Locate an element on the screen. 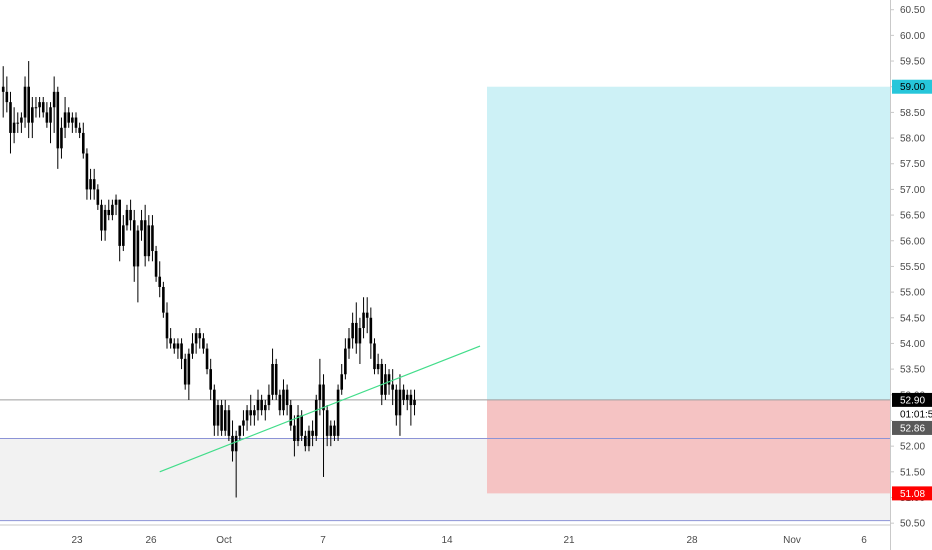 The width and height of the screenshot is (932, 550). y-tick-label: 54.00 is located at coordinates (912, 344).